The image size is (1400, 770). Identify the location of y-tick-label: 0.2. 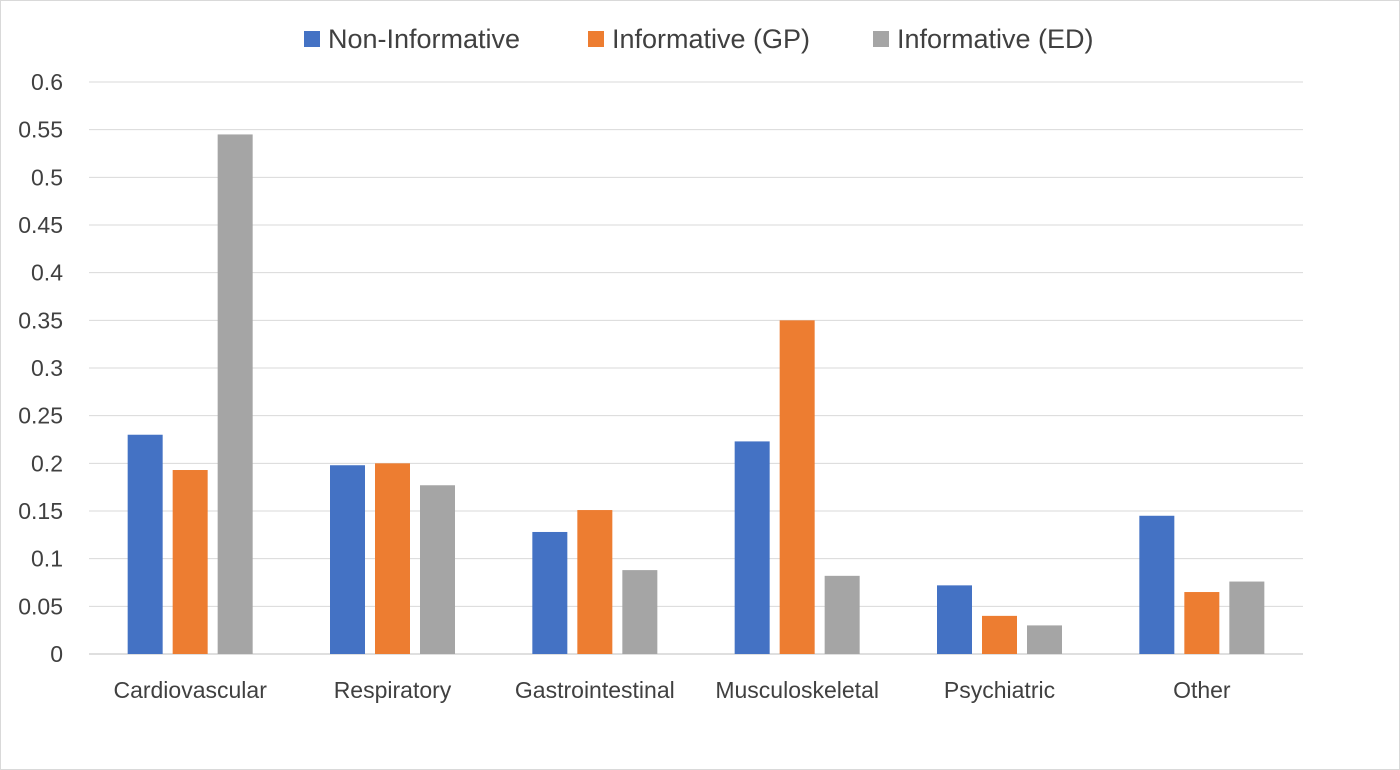
(47, 463).